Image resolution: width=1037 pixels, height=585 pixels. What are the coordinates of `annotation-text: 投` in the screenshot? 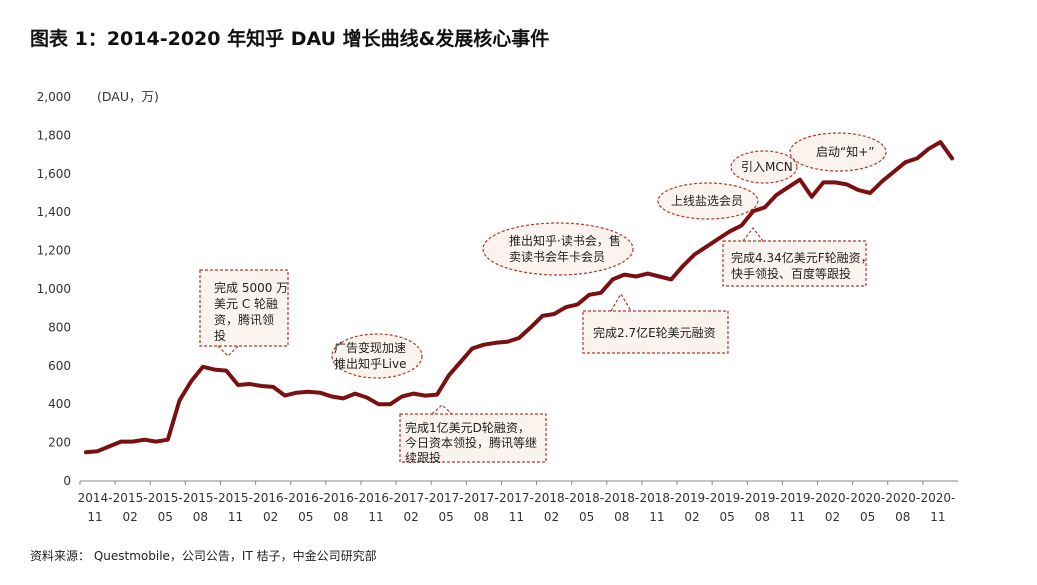 It's located at (220, 335).